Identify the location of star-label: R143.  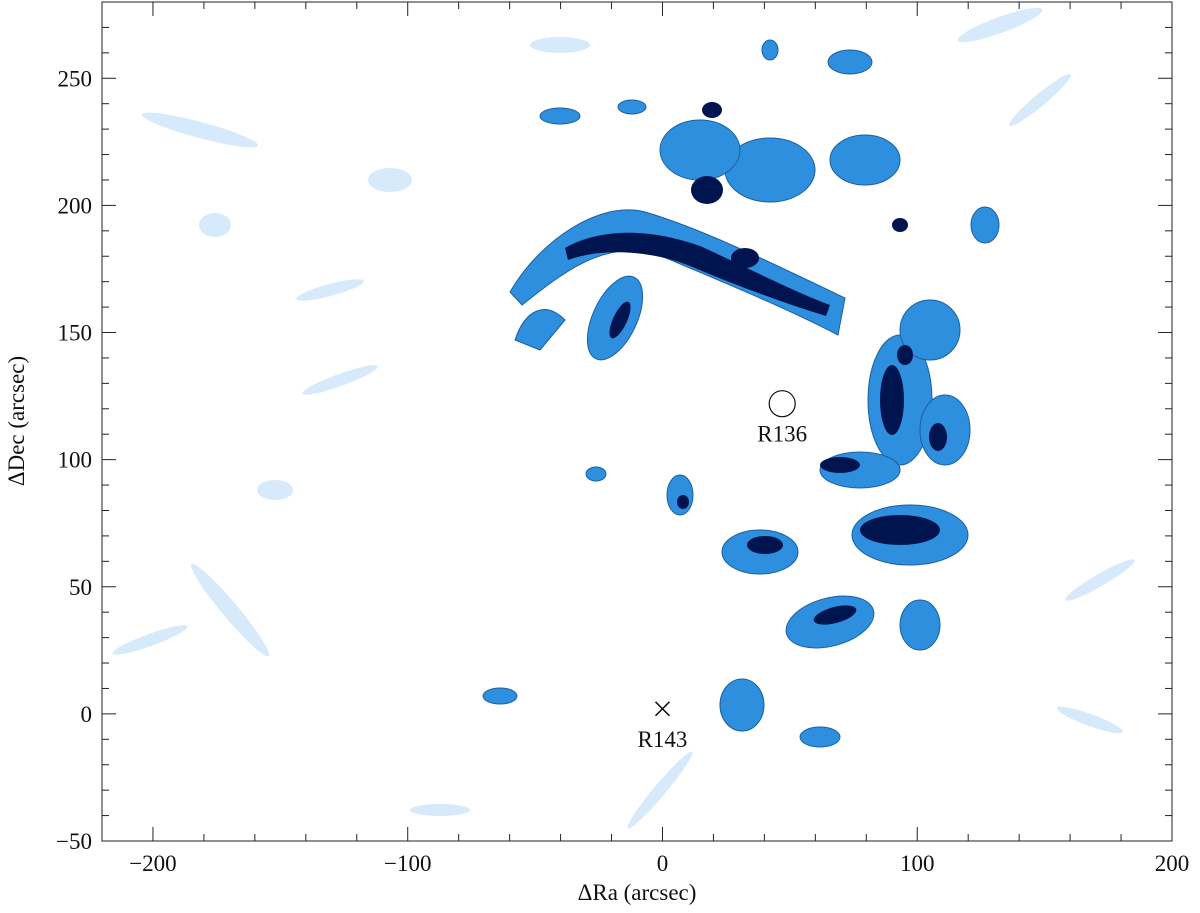
(663, 739).